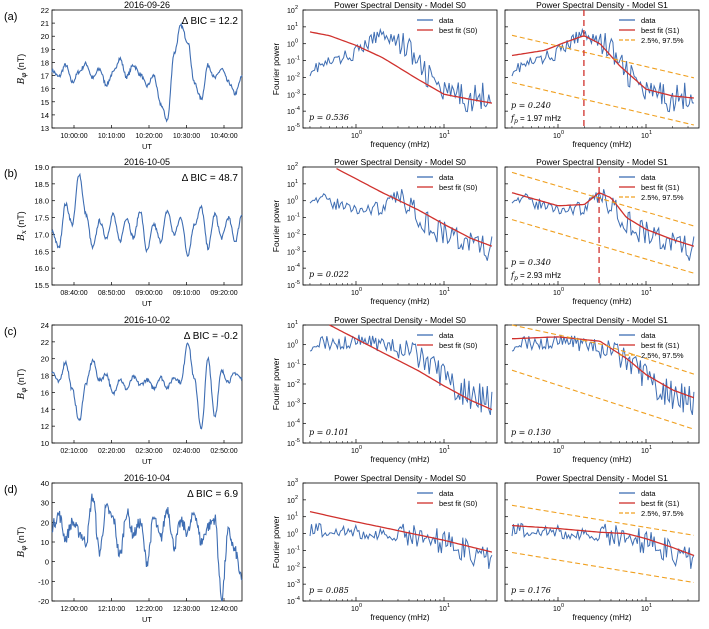  Describe the element at coordinates (45, 342) in the screenshot. I see `y-tick-label: 22` at that location.